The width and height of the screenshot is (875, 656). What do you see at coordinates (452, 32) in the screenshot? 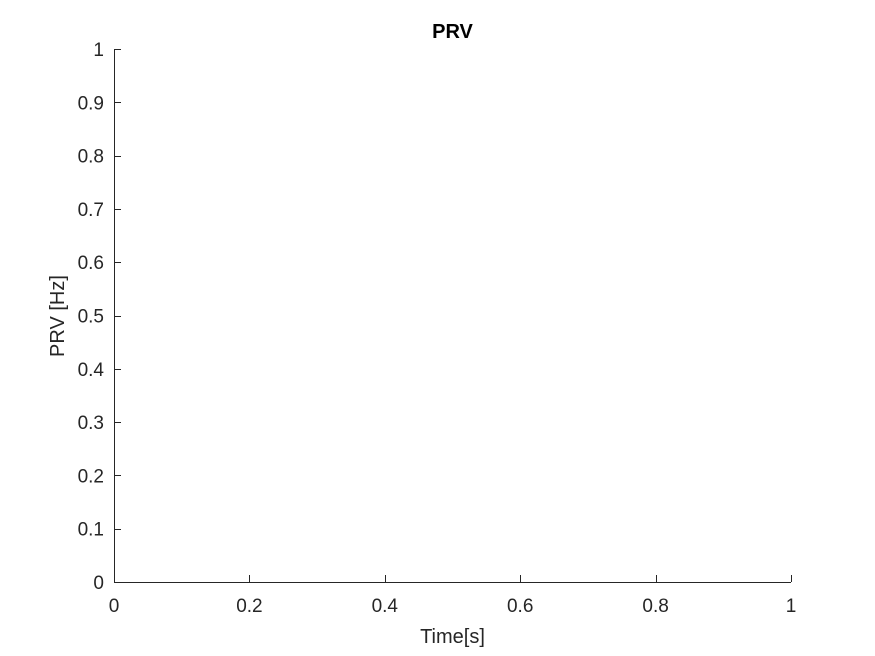
I see `chart-title: PRV` at bounding box center [452, 32].